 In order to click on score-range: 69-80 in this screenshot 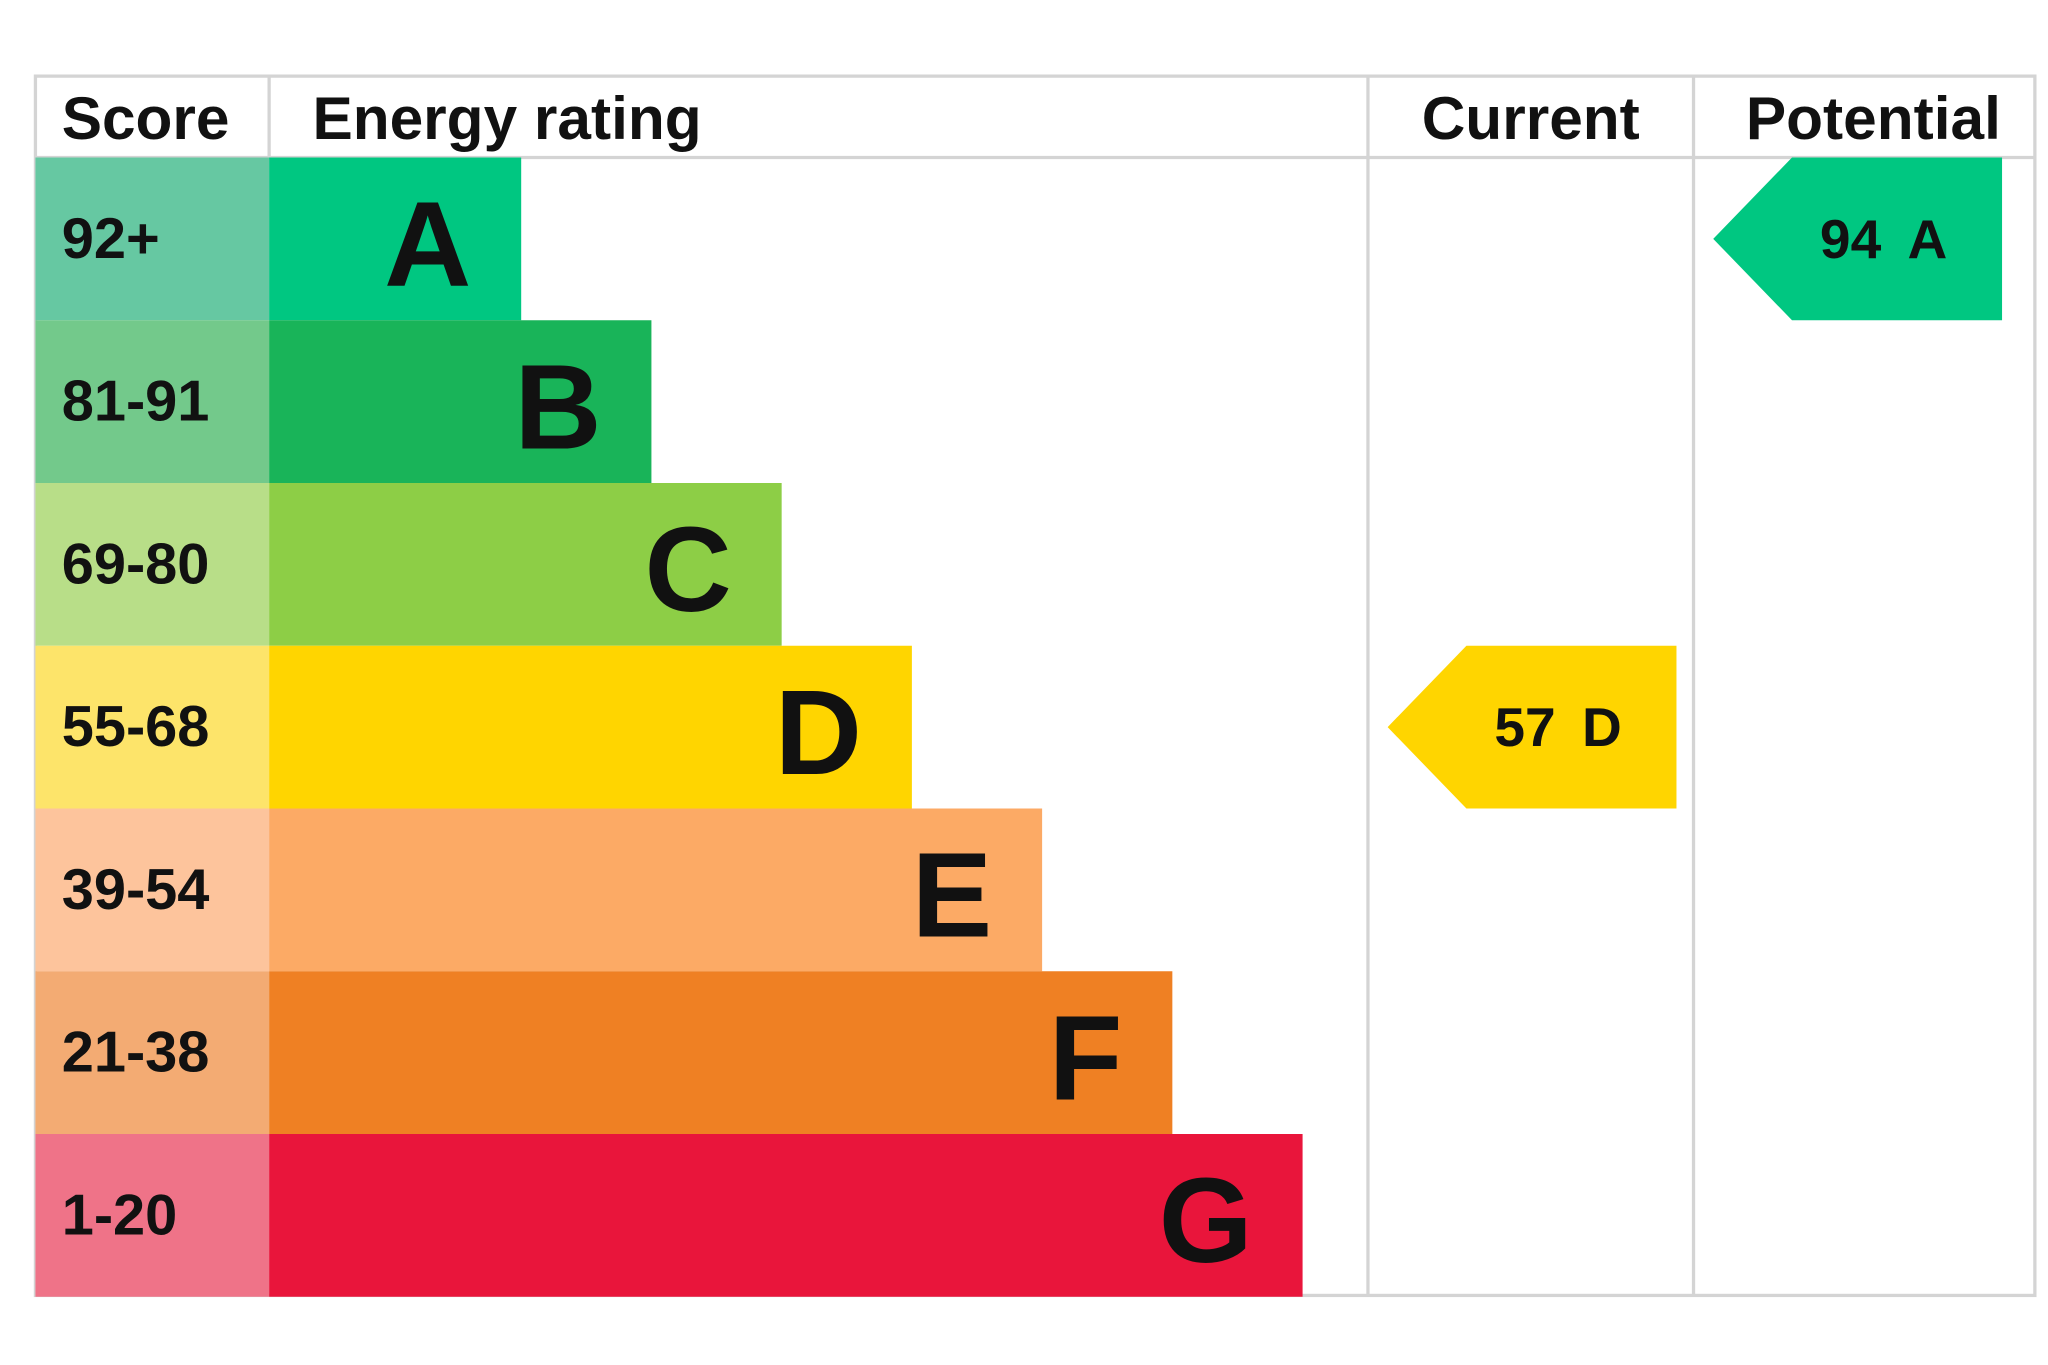, I will do `click(136, 564)`.